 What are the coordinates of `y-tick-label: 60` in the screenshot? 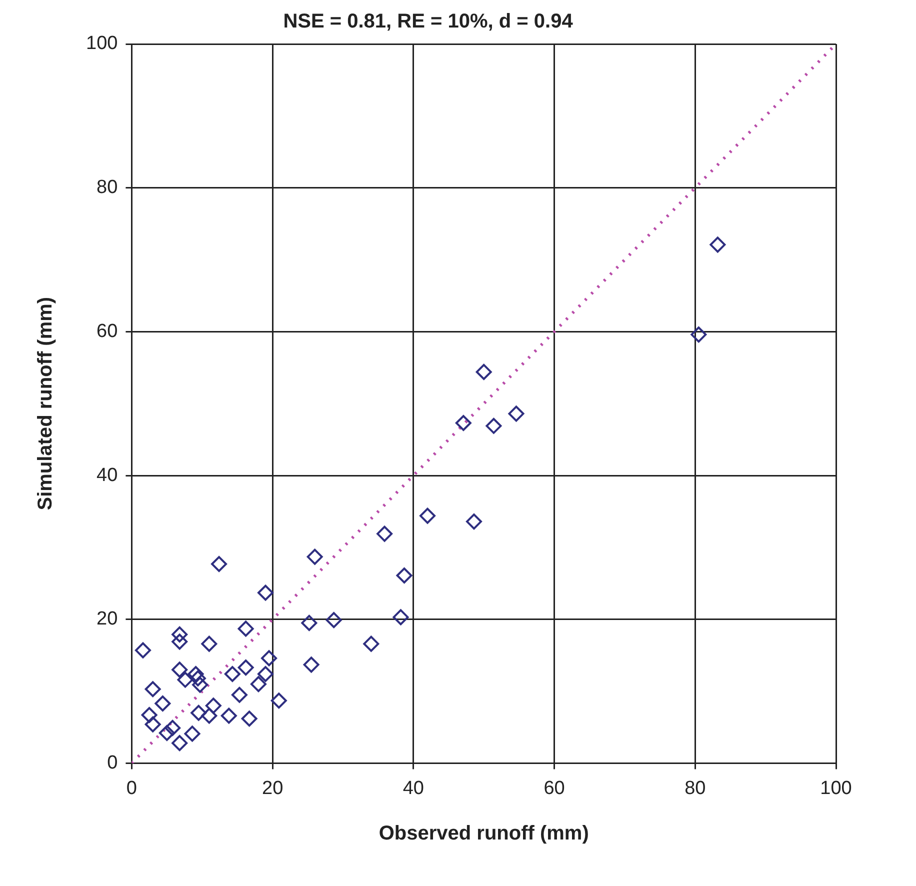 It's located at (107, 331).